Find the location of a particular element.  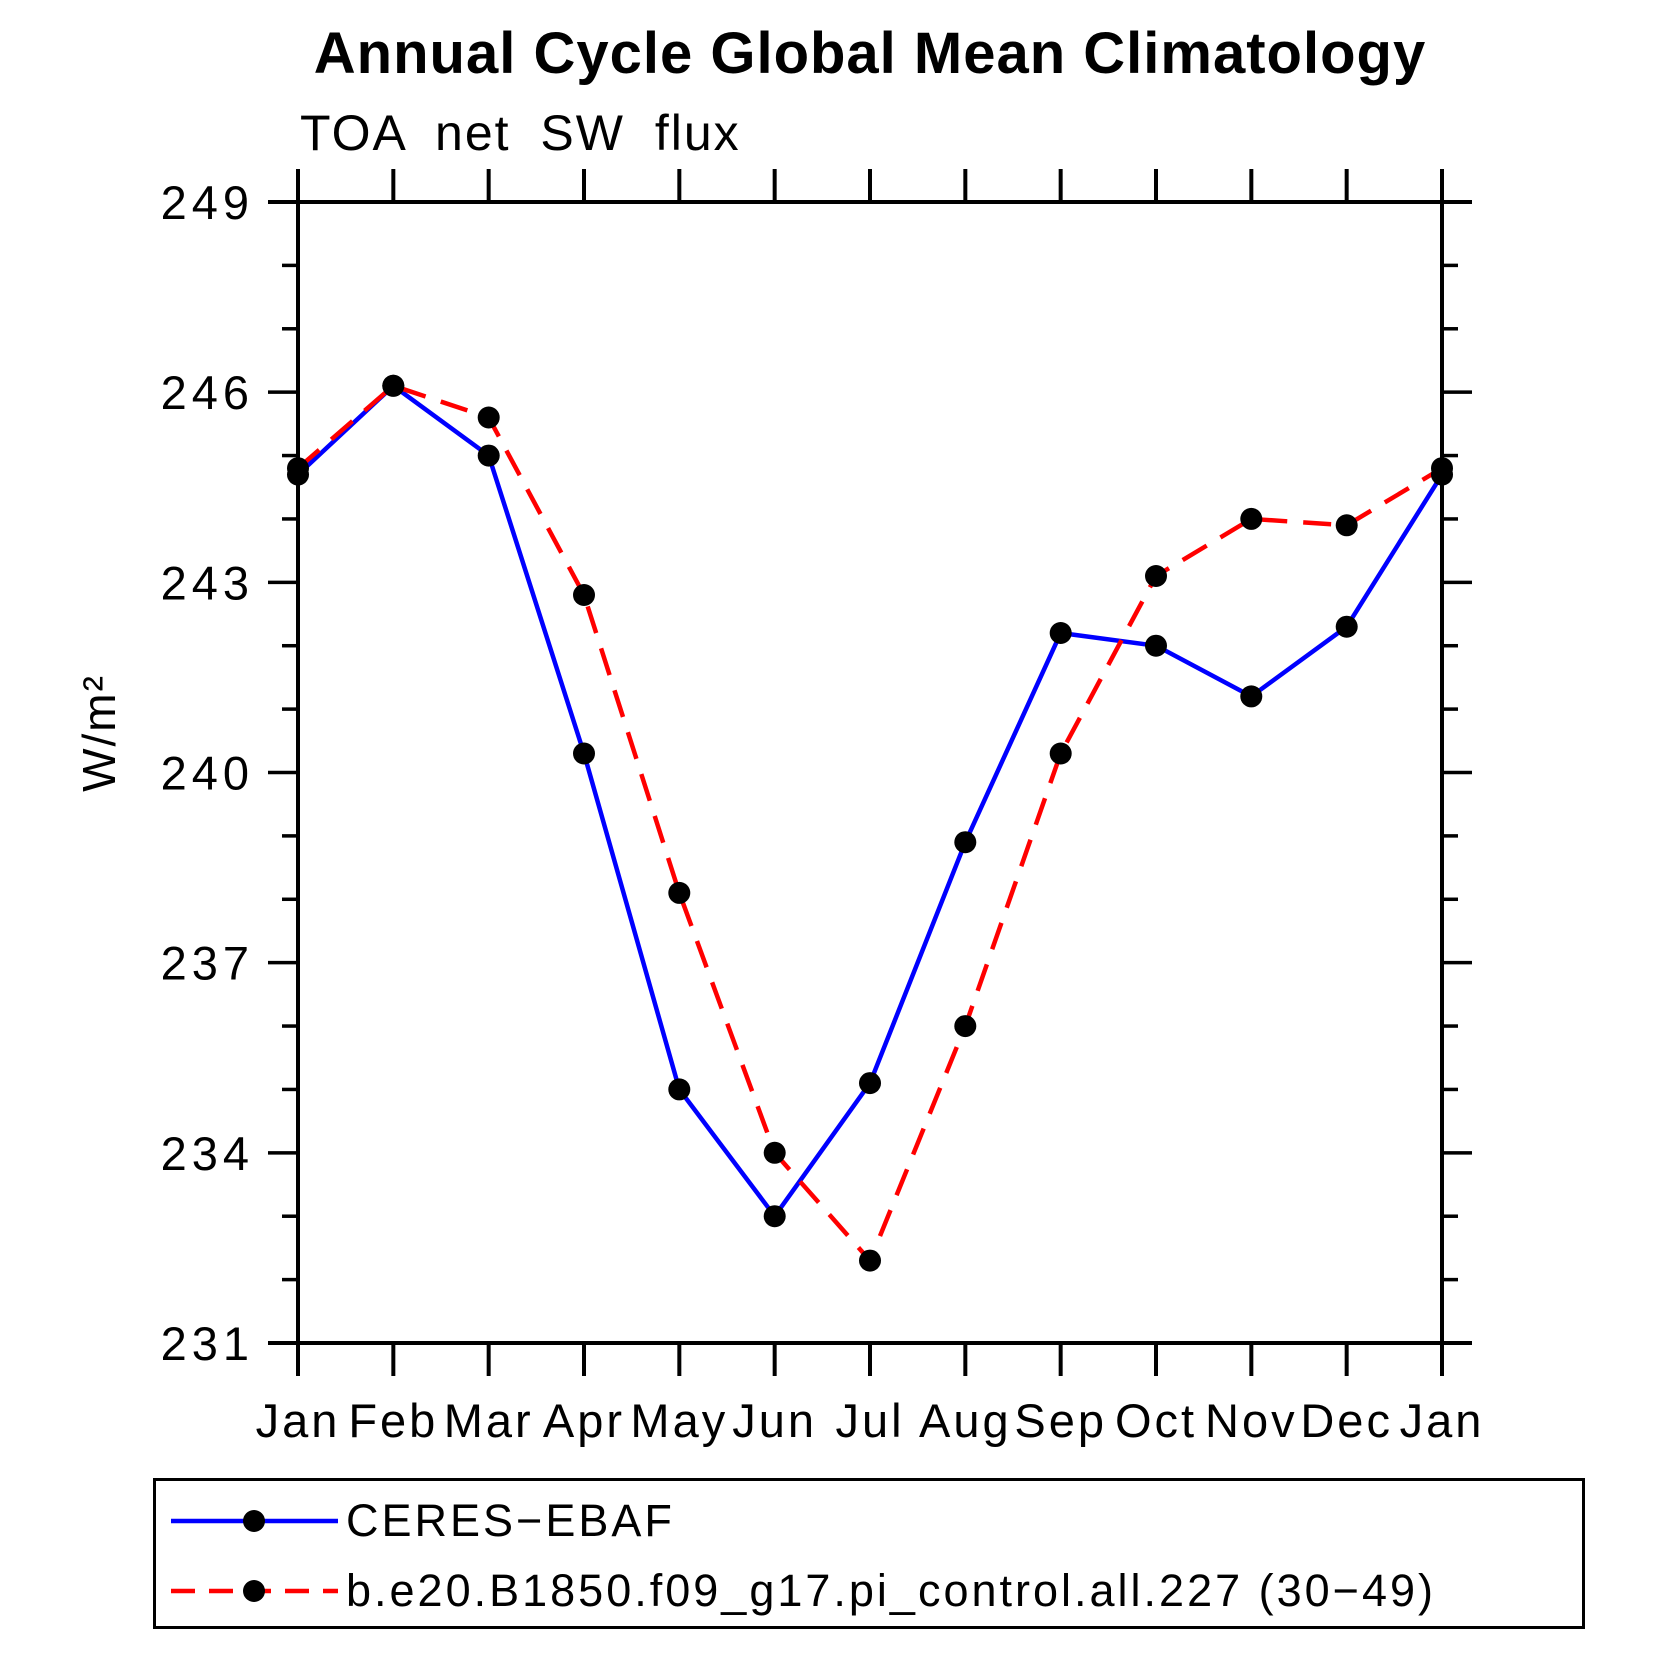

xtick-label-6-jul: Jul is located at coordinates (869, 1420).